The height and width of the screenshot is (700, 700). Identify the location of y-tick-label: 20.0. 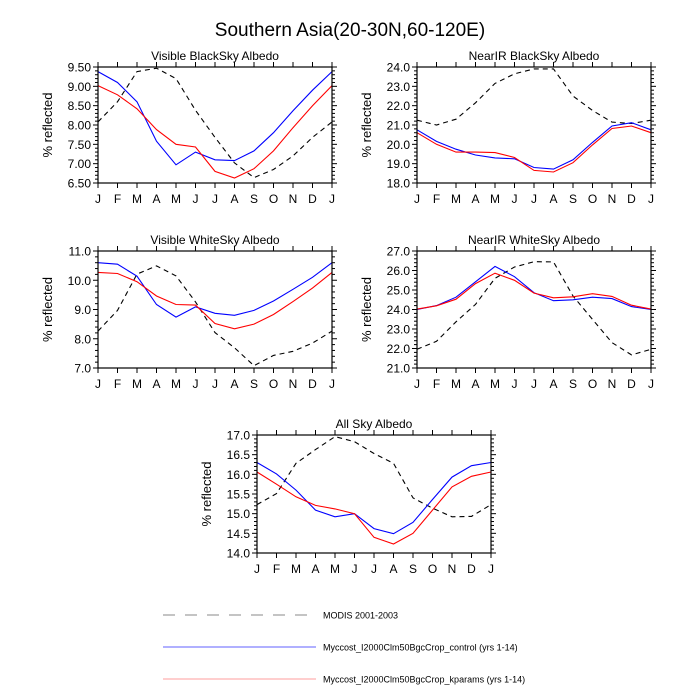
(399, 145).